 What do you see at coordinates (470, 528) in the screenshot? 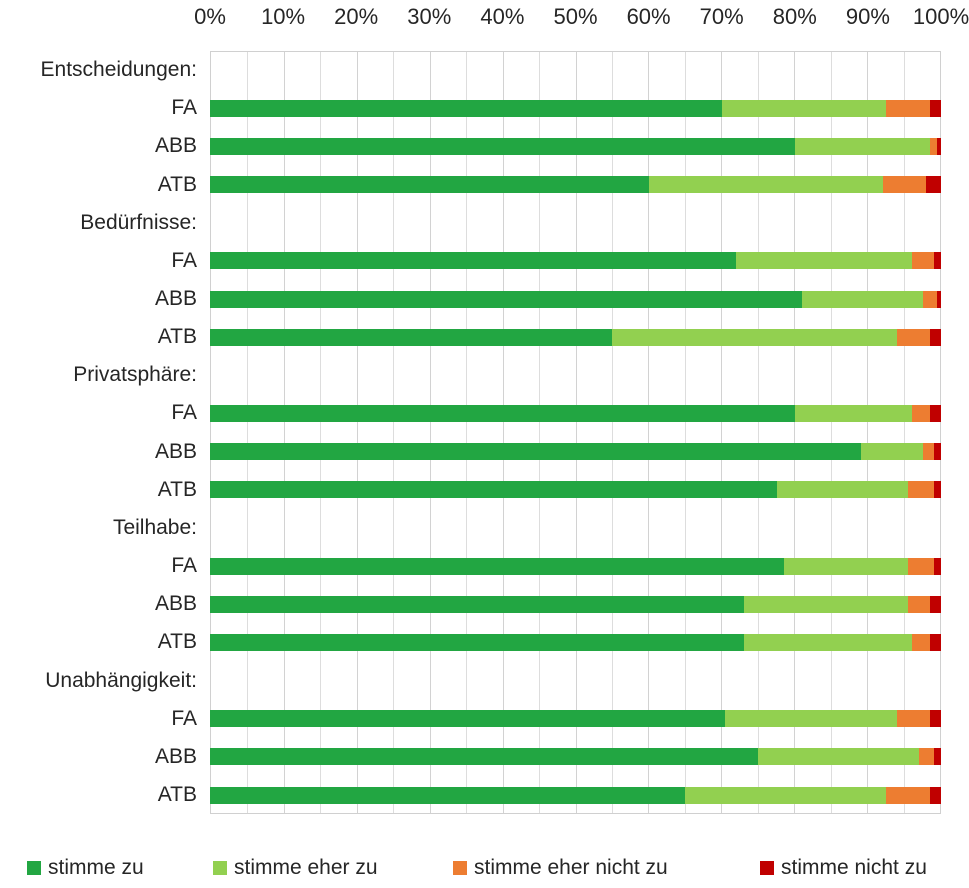
I see `group-header-row: Teilhabe:` at bounding box center [470, 528].